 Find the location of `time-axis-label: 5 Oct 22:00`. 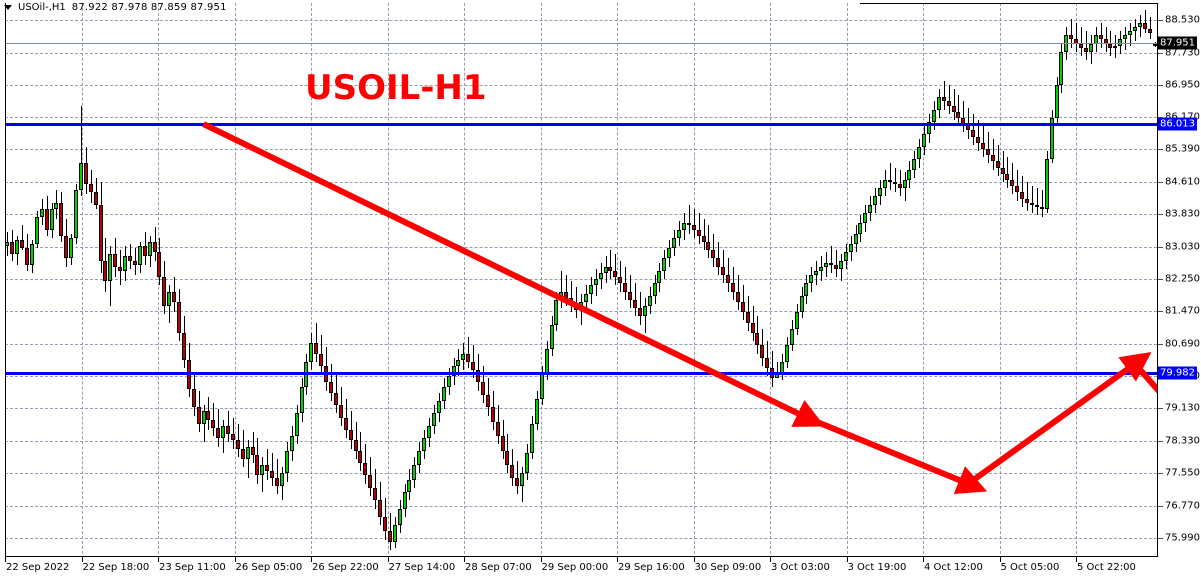

time-axis-label: 5 Oct 22:00 is located at coordinates (1106, 567).